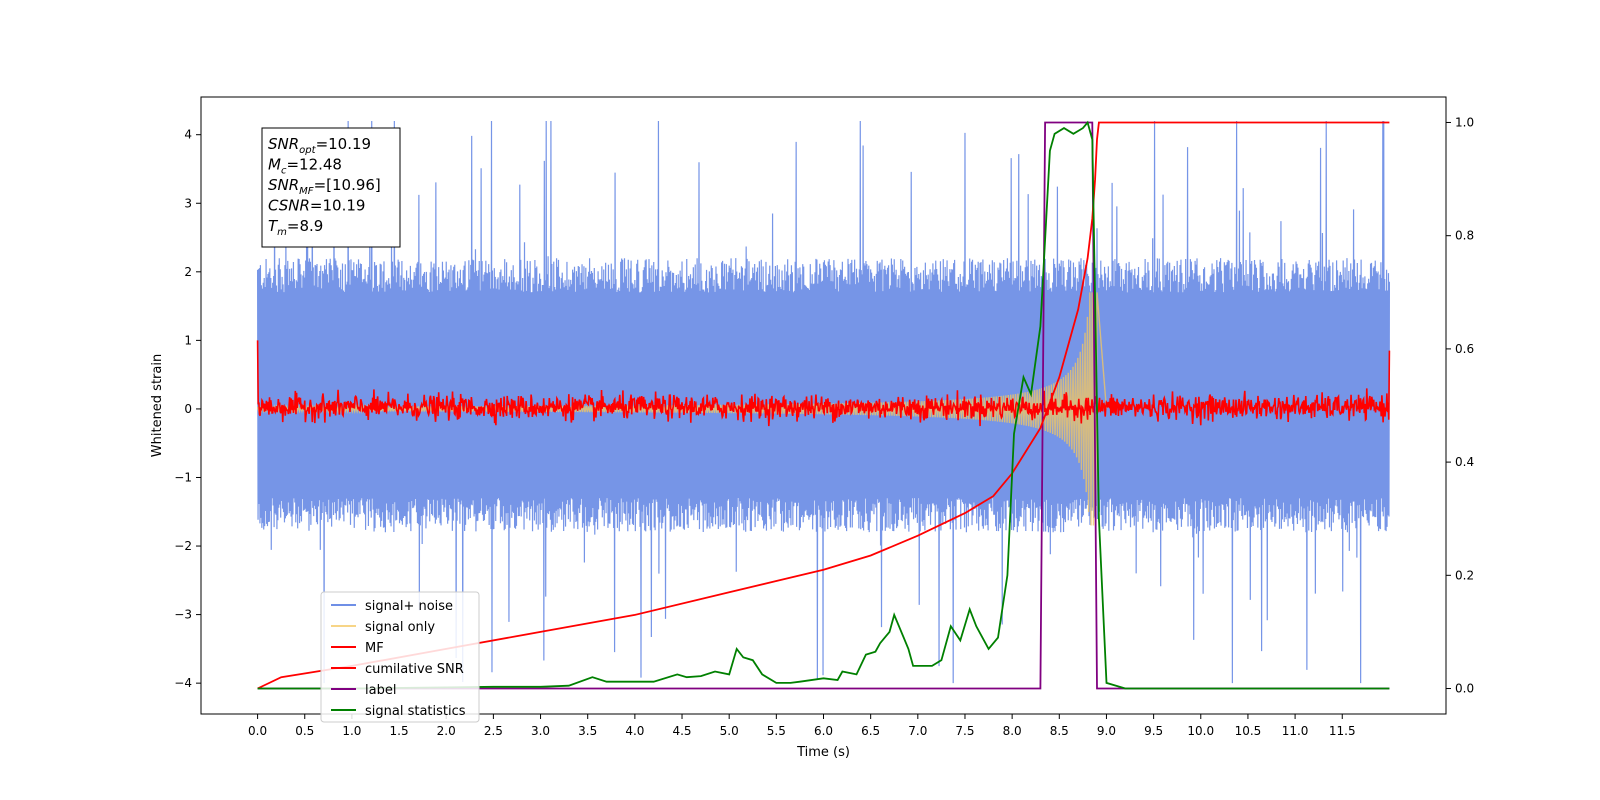  I want to click on series-mf, so click(823, 383).